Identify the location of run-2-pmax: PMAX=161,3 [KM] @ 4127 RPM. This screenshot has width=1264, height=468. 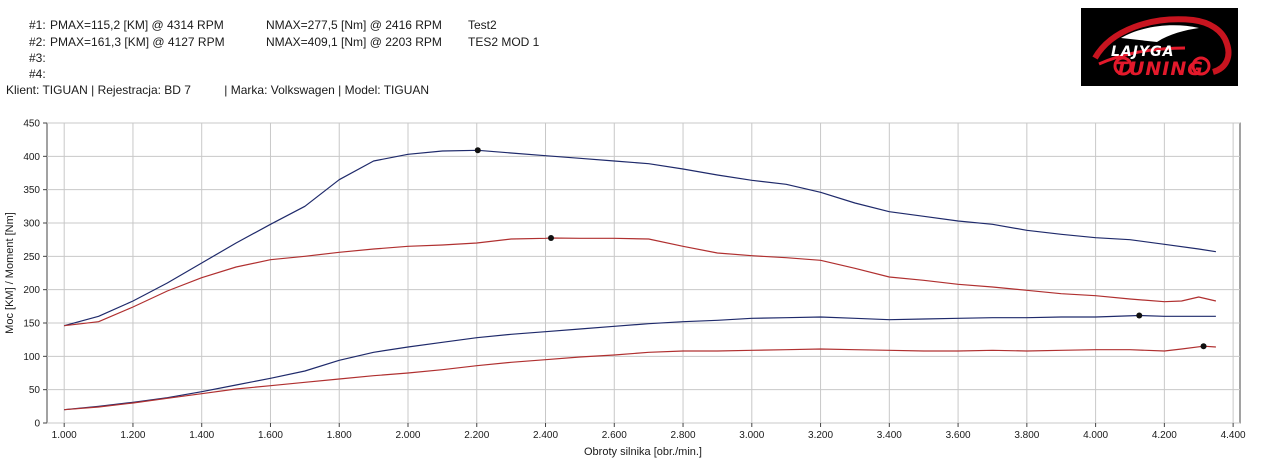
(137, 42).